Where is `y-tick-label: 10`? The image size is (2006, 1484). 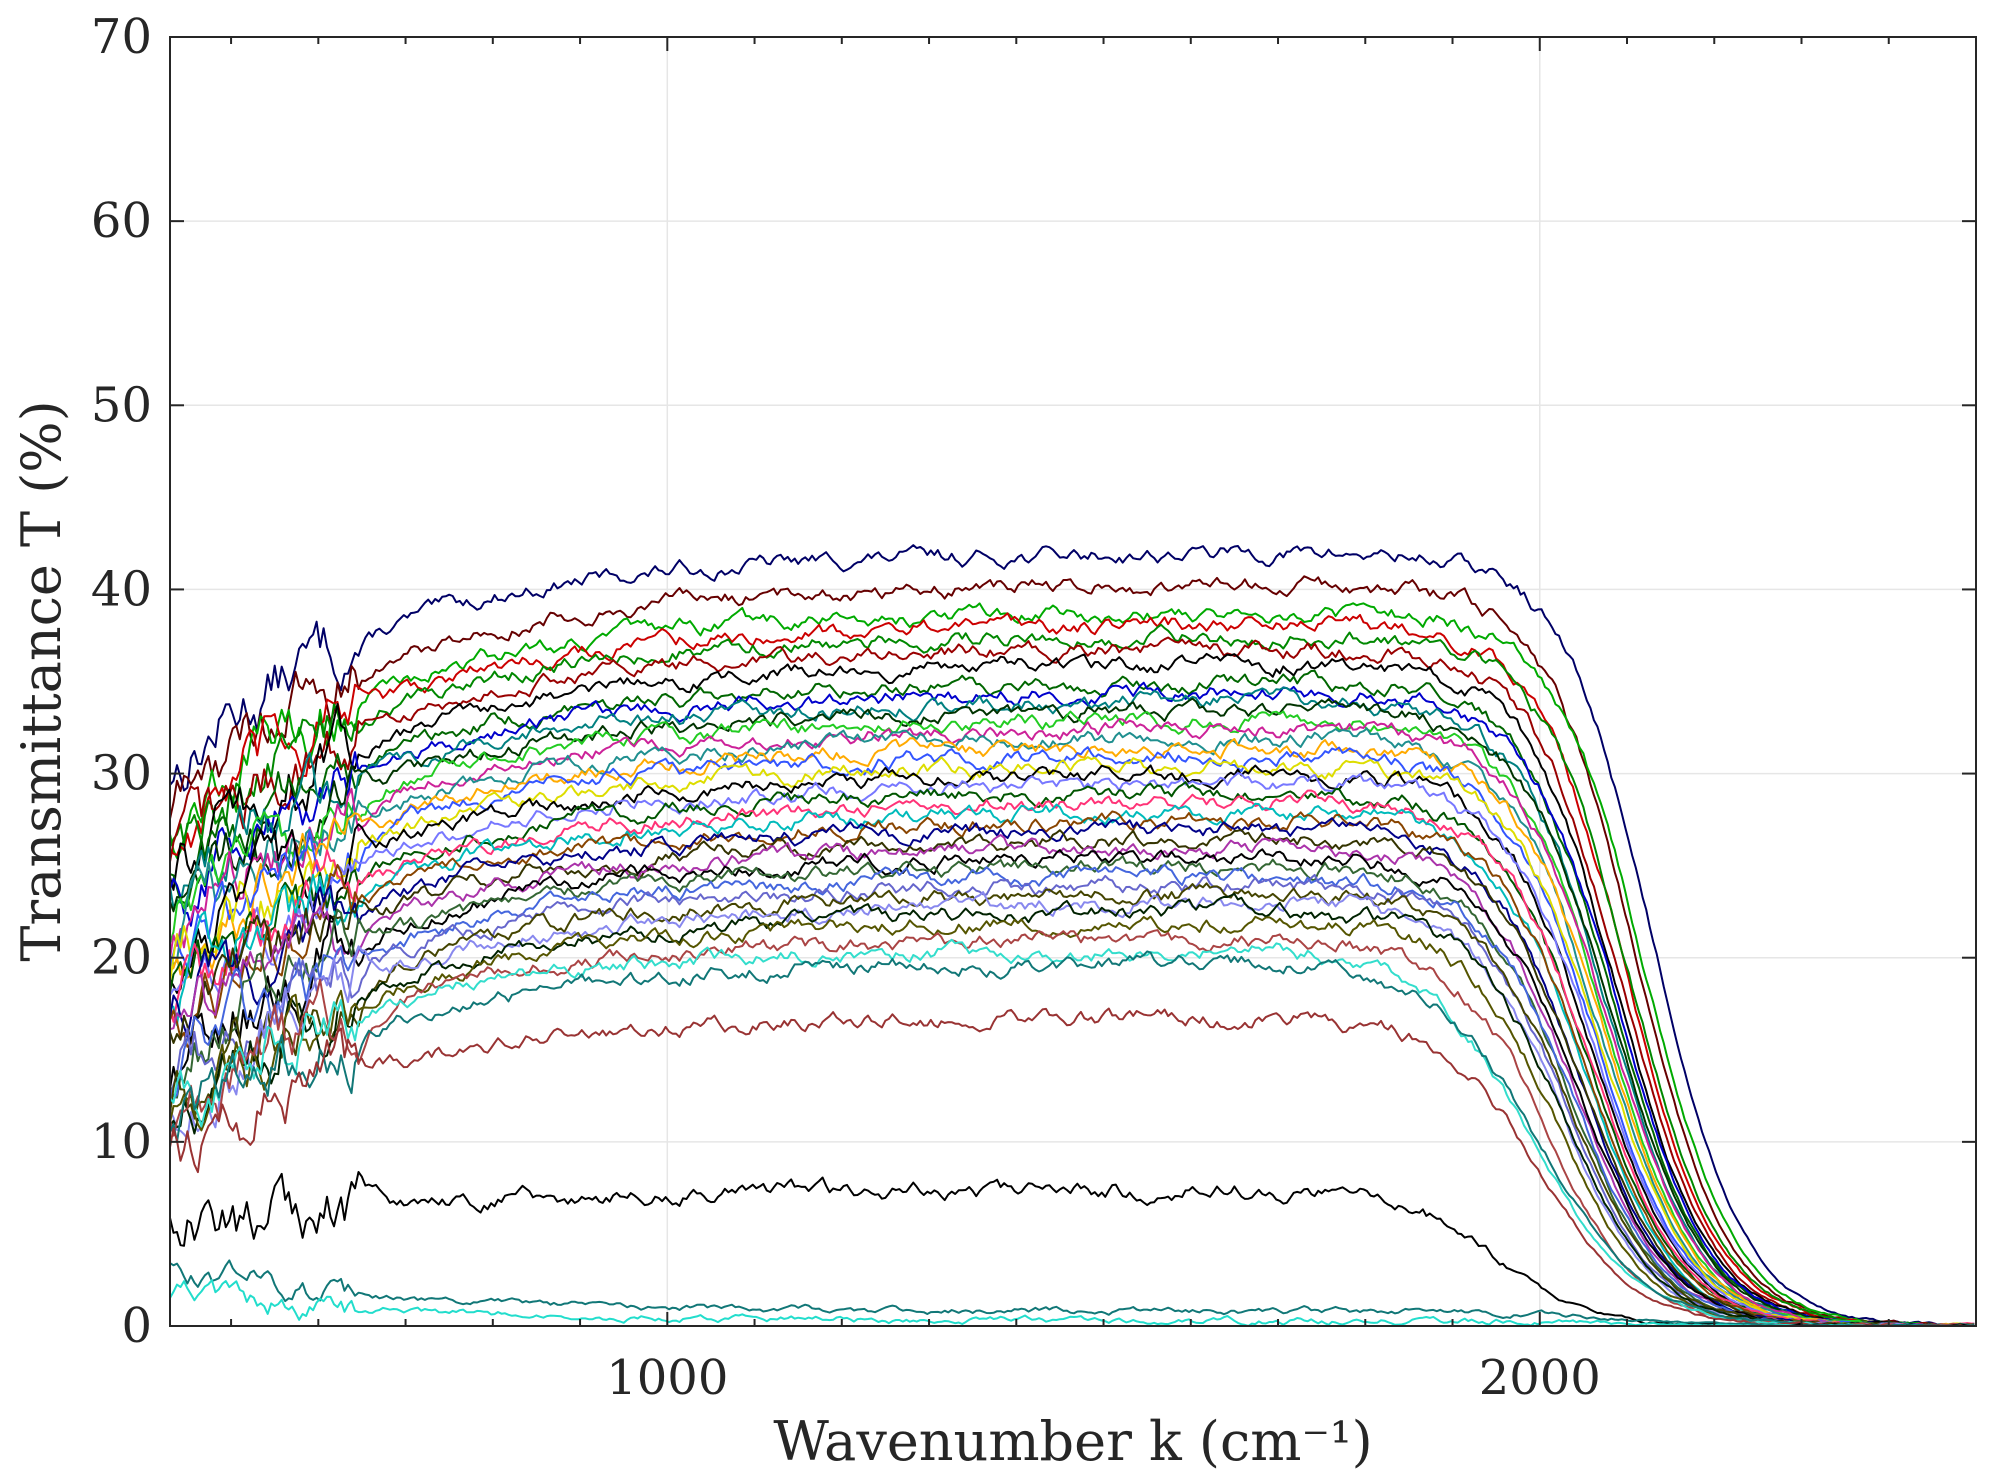 y-tick-label: 10 is located at coordinates (121, 1142).